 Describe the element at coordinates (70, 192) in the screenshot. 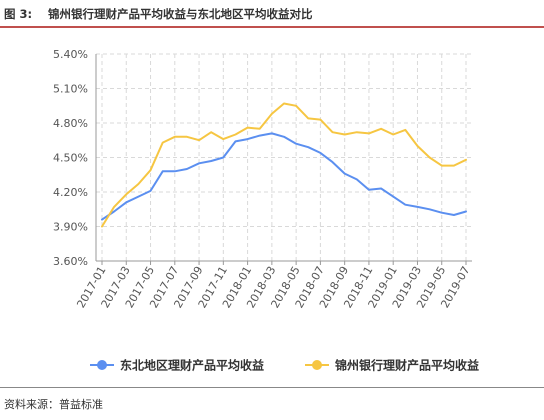

I see `y-tick-label: 4.20%` at that location.